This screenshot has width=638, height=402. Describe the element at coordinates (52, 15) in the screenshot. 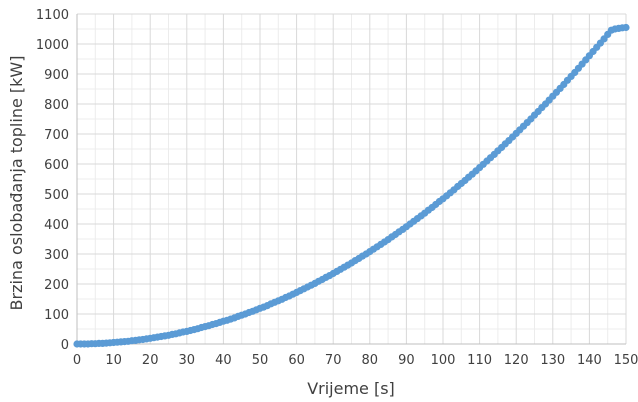

I see `y-tick-label: 1100` at that location.